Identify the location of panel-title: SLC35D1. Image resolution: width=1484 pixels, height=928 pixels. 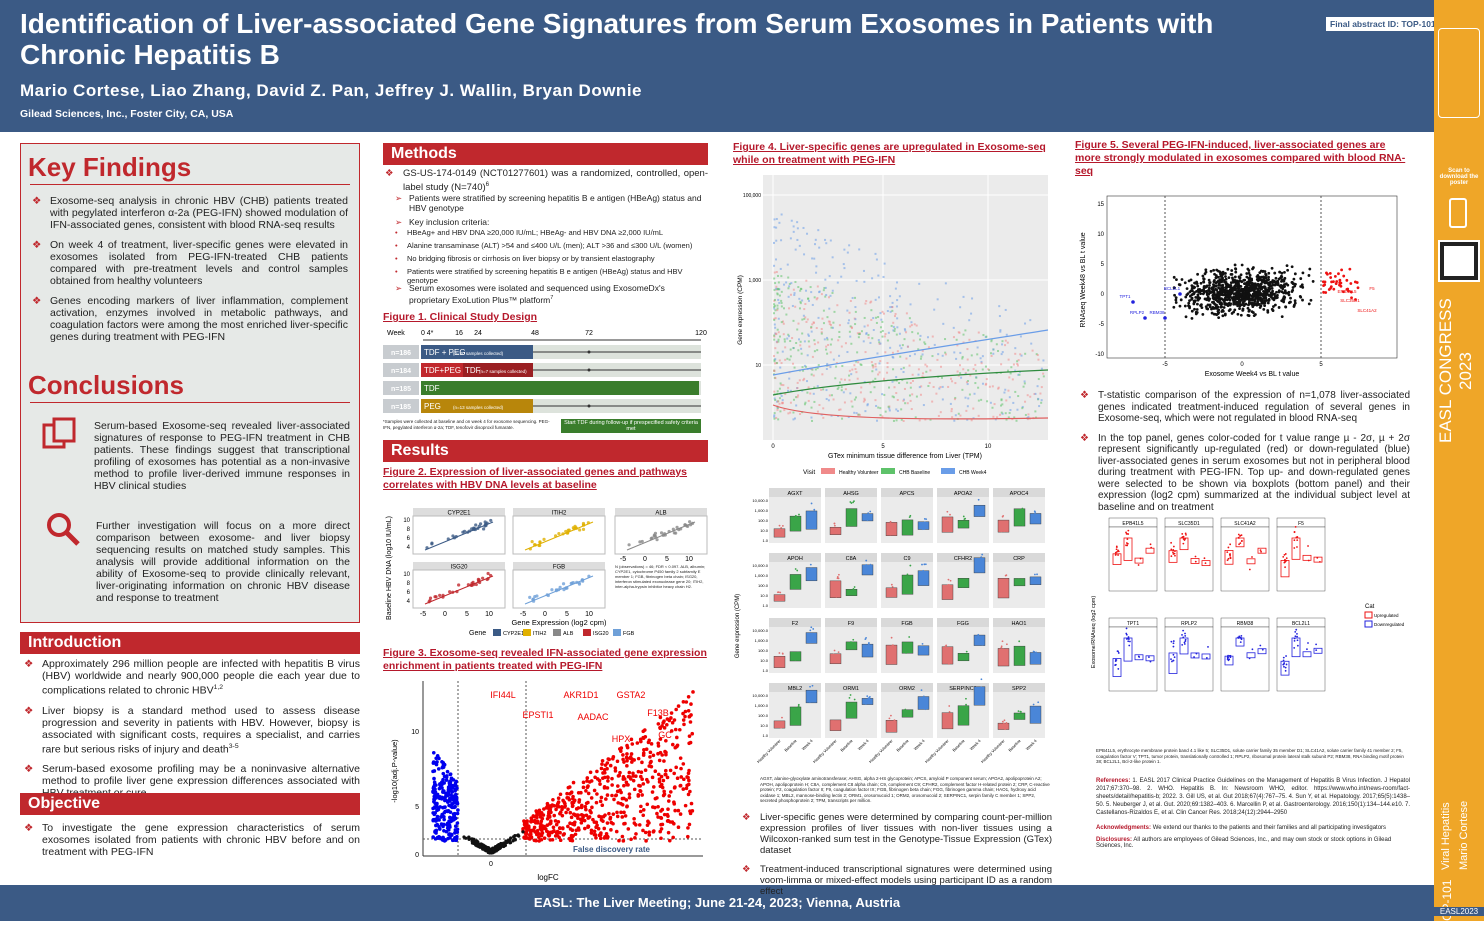
(1189, 524).